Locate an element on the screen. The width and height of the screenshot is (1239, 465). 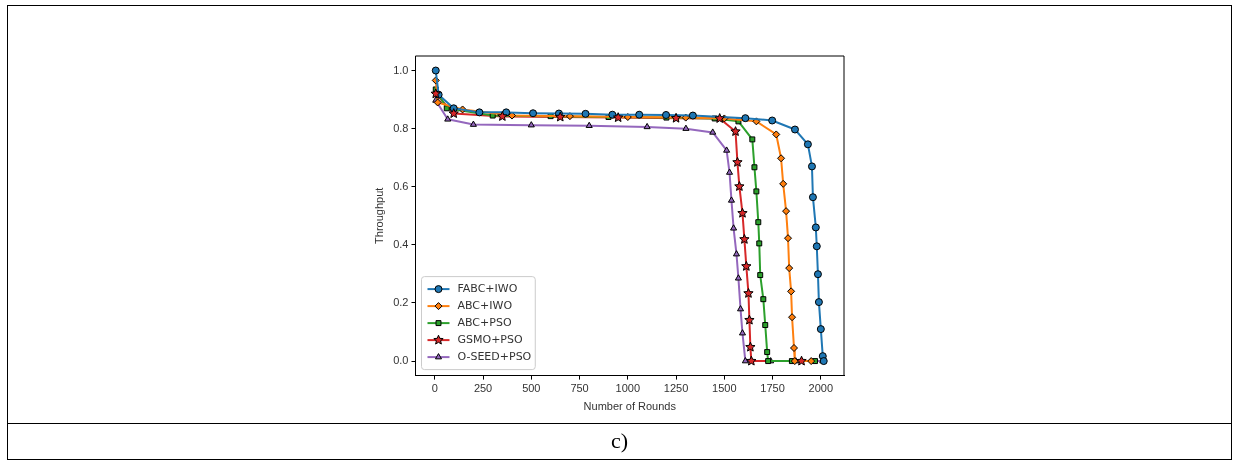
x-tick-label: 1500 is located at coordinates (724, 388).